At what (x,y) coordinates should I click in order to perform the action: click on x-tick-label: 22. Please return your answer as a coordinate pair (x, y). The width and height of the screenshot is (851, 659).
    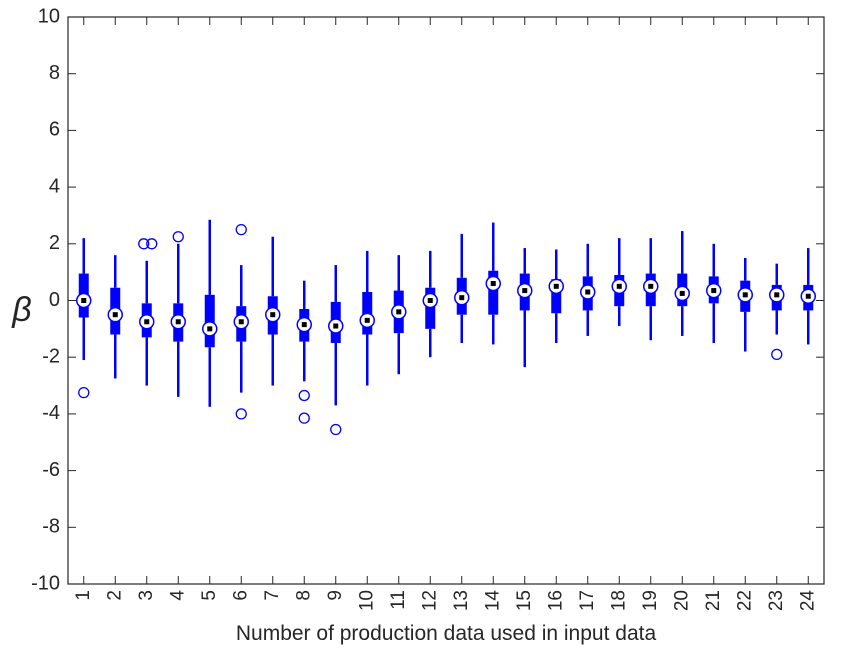
    Looking at the image, I should click on (744, 600).